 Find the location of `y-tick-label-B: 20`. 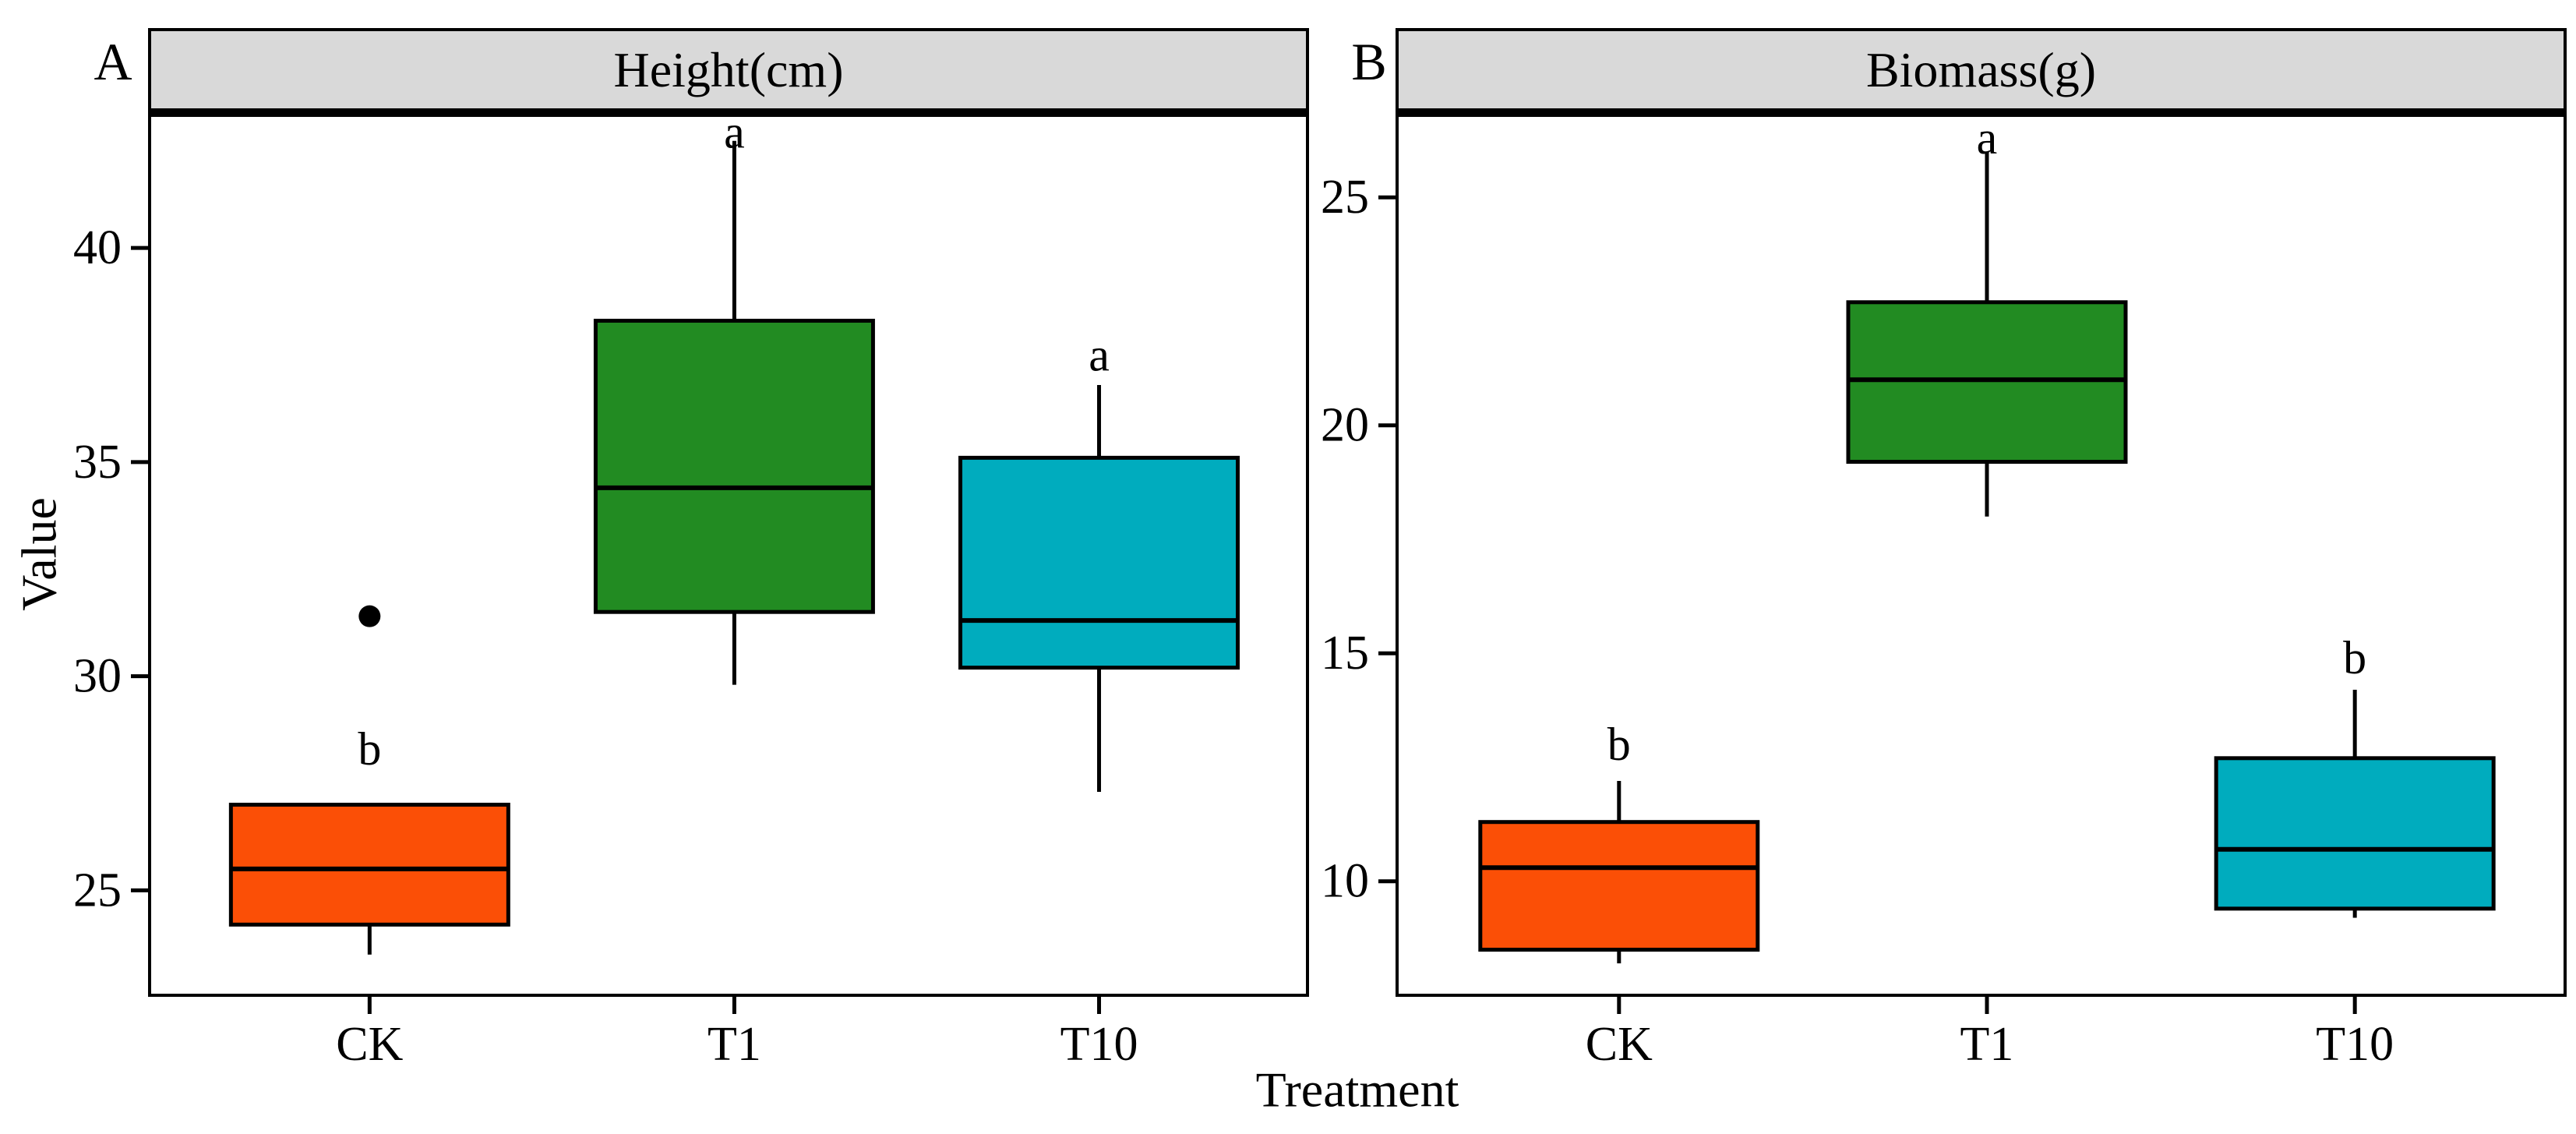

y-tick-label-B: 20 is located at coordinates (1345, 425).